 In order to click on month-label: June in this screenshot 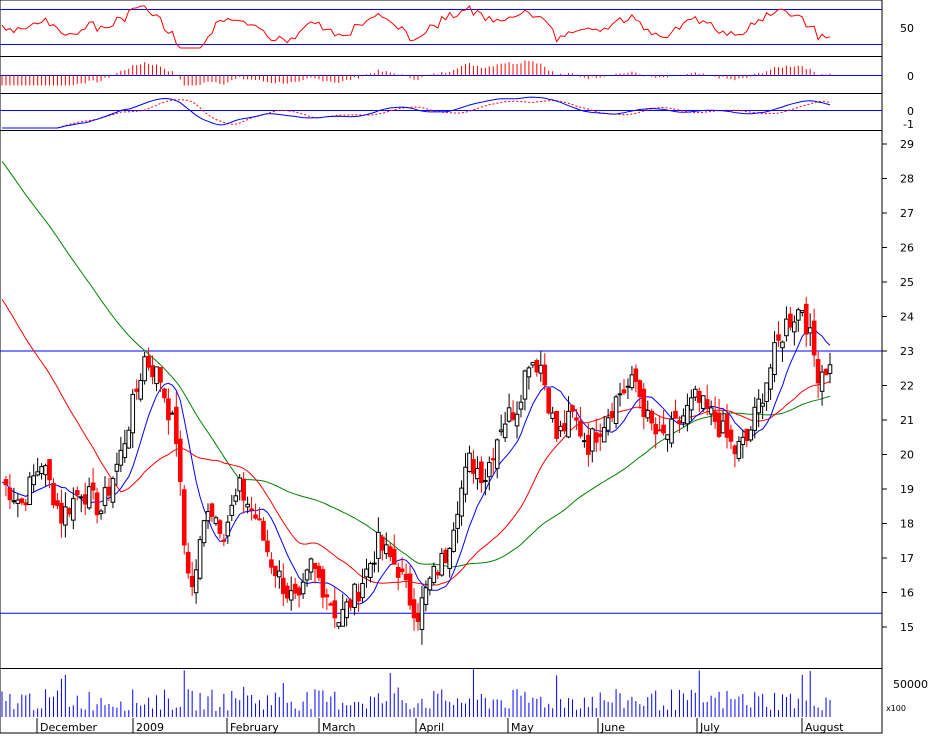, I will do `click(612, 727)`.